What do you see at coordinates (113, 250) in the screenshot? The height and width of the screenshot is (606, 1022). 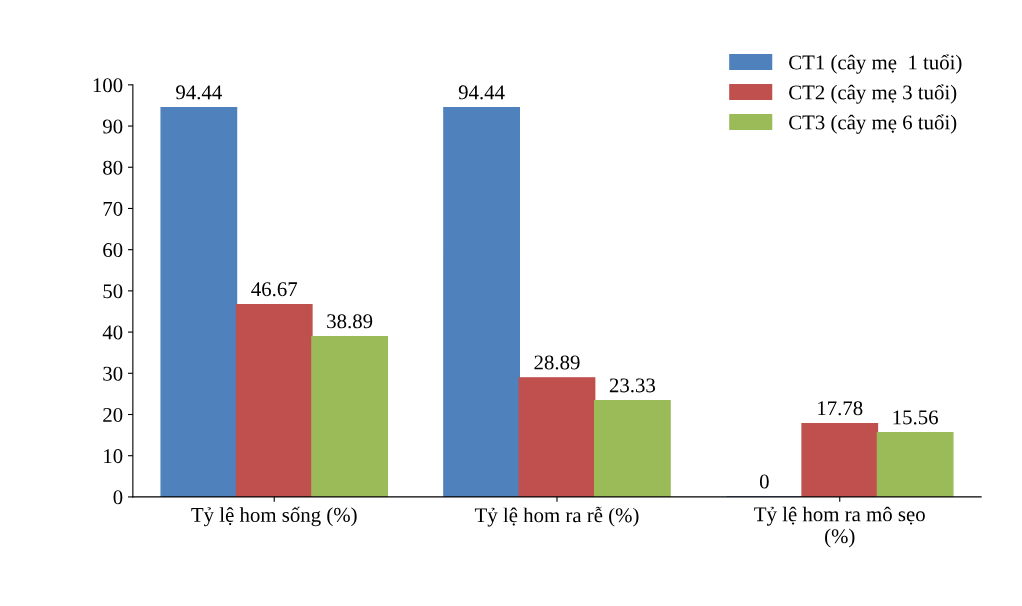 I see `y-tick-label: 60` at bounding box center [113, 250].